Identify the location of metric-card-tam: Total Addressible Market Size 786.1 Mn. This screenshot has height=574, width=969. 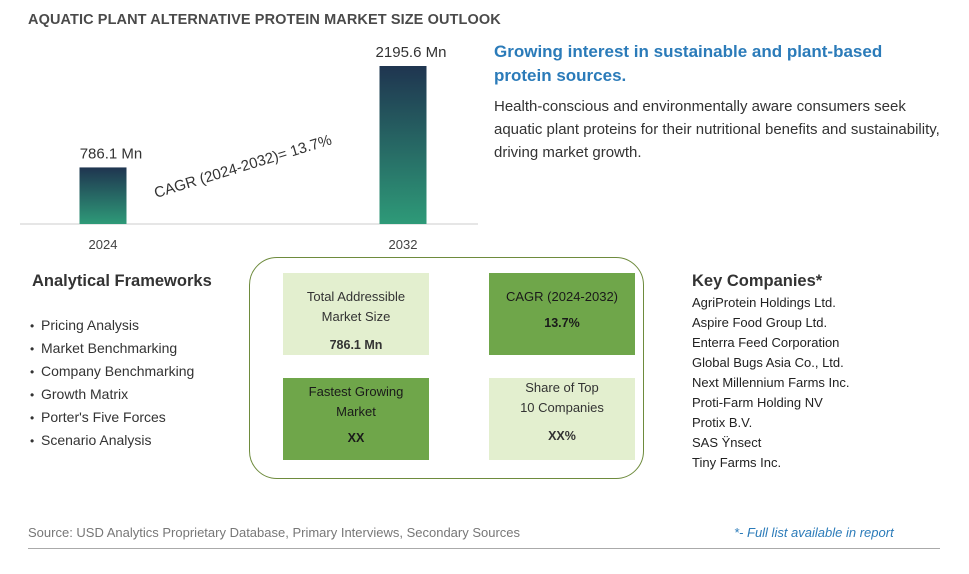
(356, 314).